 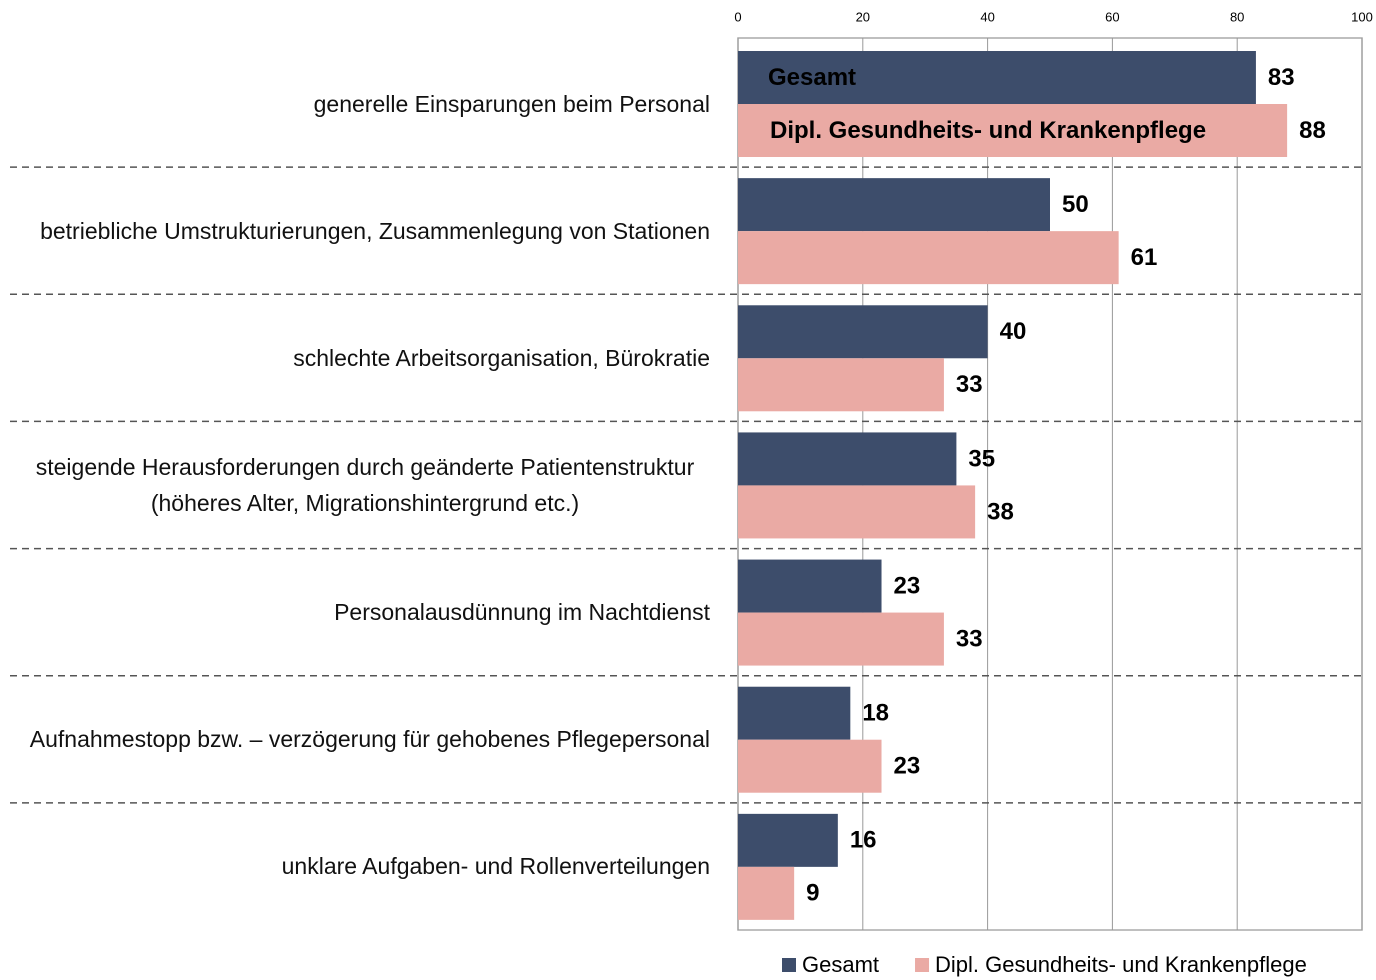 What do you see at coordinates (1362, 16) in the screenshot?
I see `x-tick-label: 100` at bounding box center [1362, 16].